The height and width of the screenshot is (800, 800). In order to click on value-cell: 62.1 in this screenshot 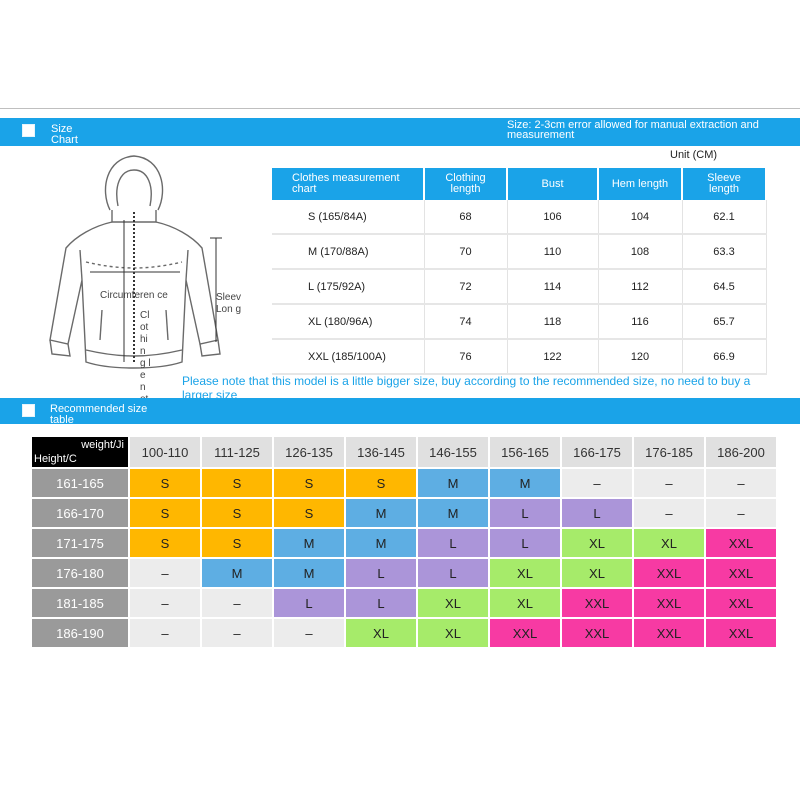, I will do `click(724, 217)`.